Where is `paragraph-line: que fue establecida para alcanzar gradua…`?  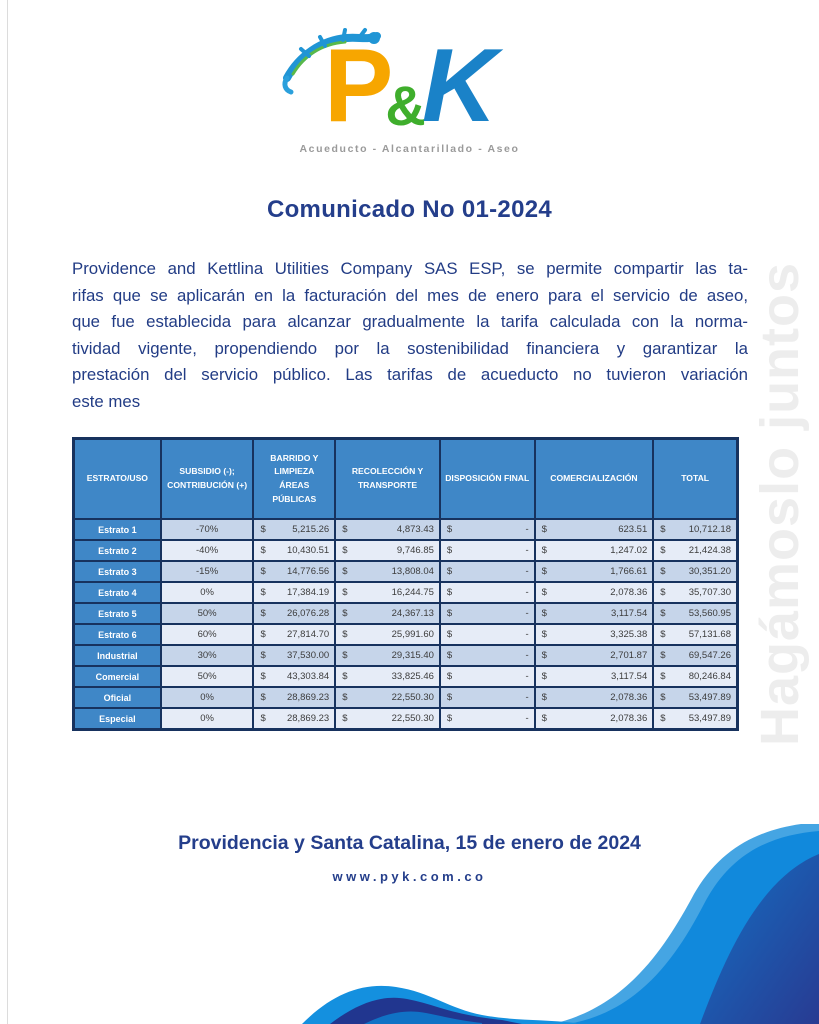
paragraph-line: que fue establecida para alcanzar gradua… is located at coordinates (410, 321).